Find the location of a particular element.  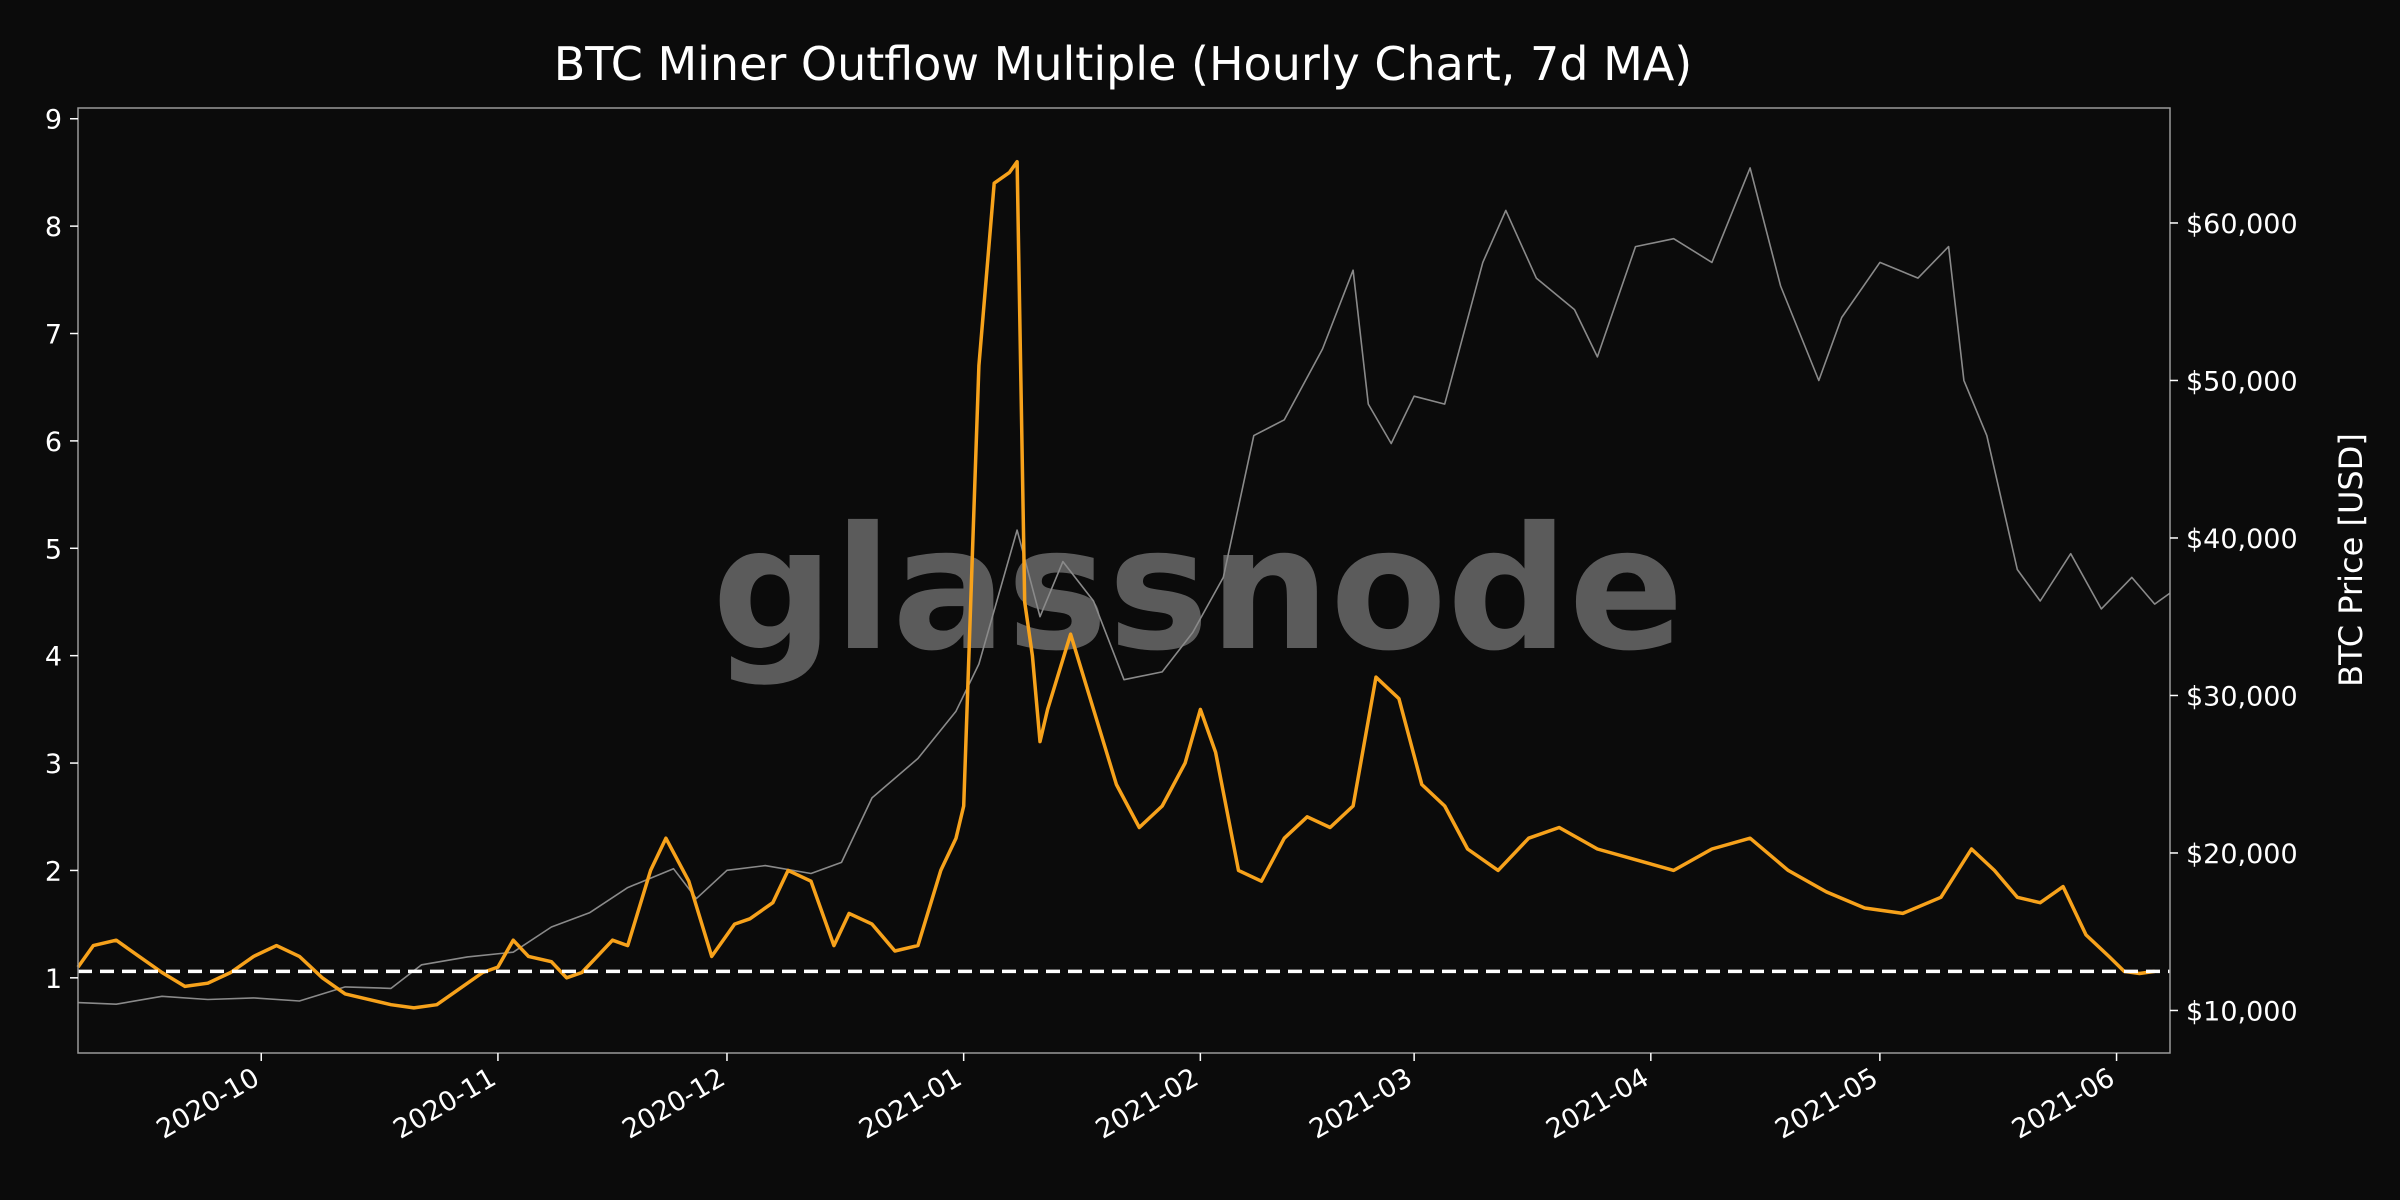

y-left-tick-label: 7 is located at coordinates (53, 335).